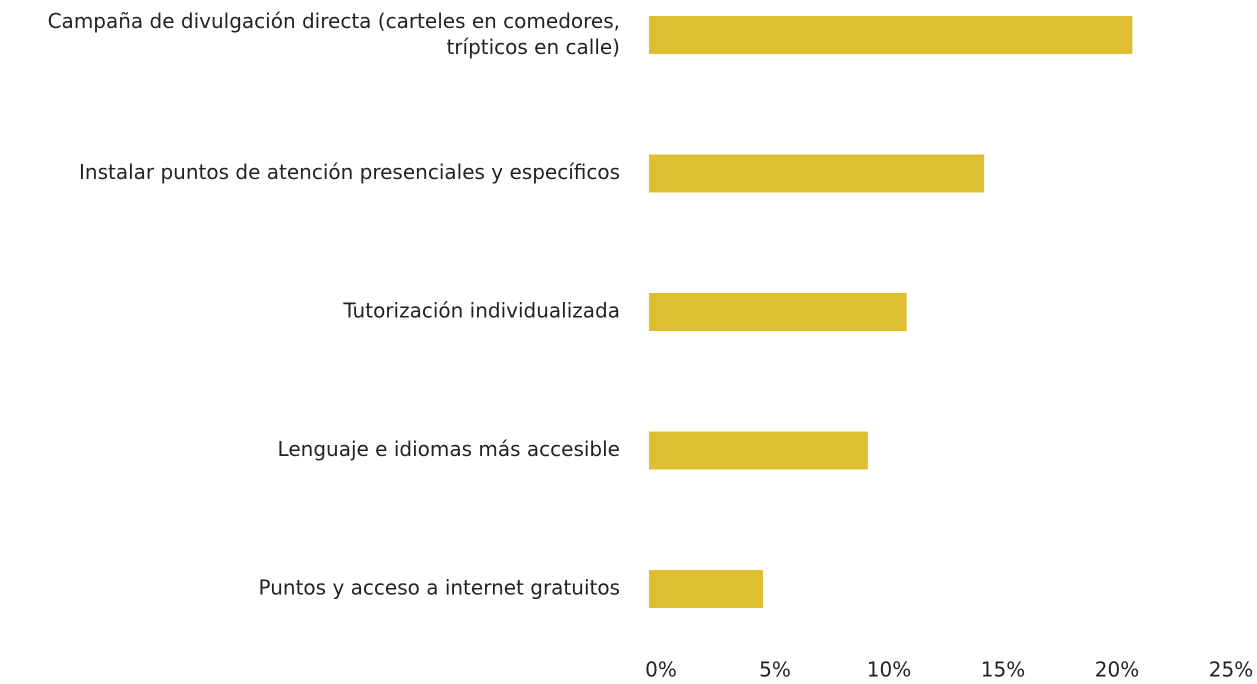 The width and height of the screenshot is (1257, 684). Describe the element at coordinates (889, 670) in the screenshot. I see `x-tick-label: 10%` at that location.